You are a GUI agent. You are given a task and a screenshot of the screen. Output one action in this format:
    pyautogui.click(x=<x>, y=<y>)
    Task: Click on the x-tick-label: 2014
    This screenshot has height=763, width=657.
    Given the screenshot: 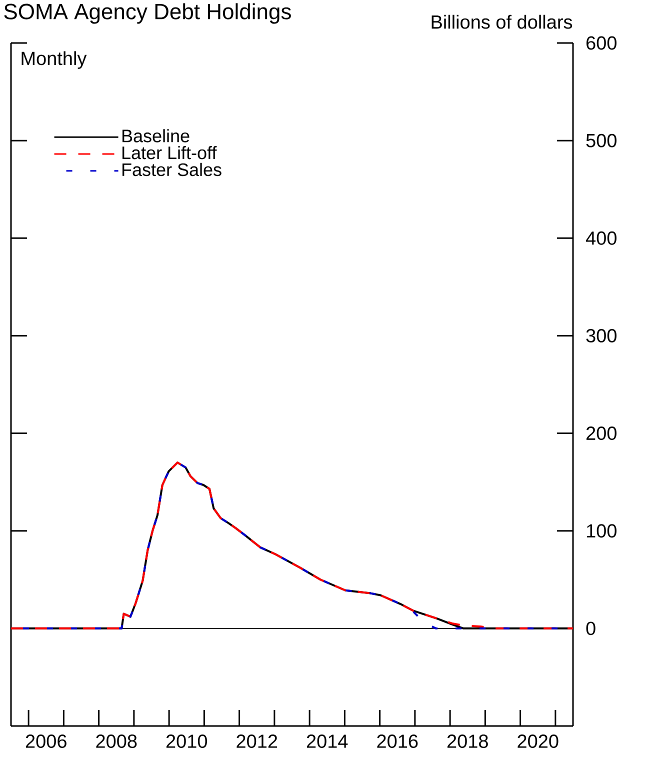 What is the action you would take?
    pyautogui.click(x=327, y=741)
    